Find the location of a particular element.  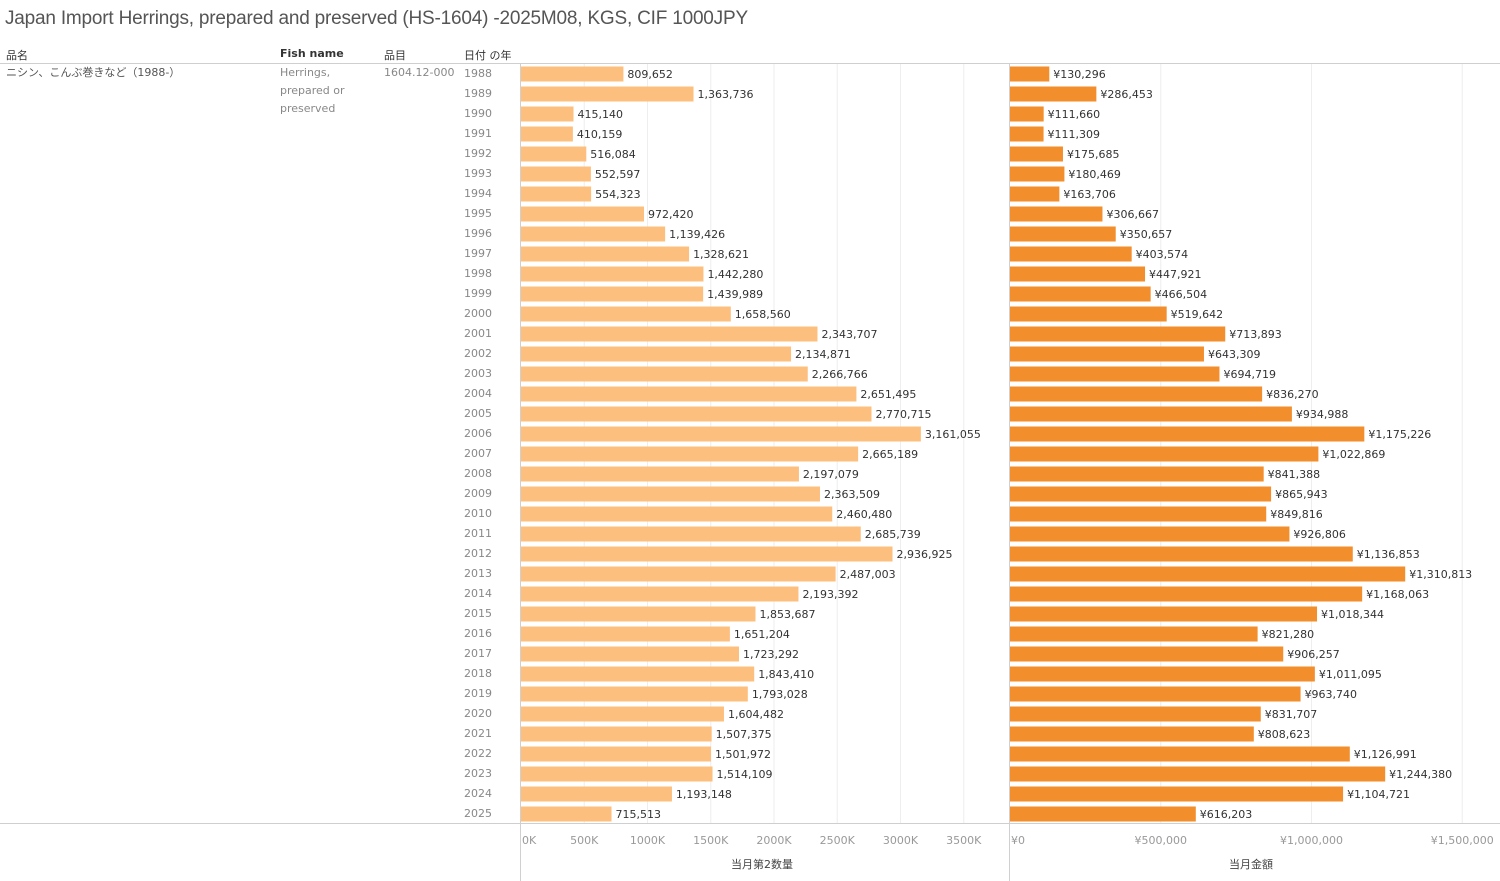

quantity-data-label: 1,843,410 is located at coordinates (786, 674).